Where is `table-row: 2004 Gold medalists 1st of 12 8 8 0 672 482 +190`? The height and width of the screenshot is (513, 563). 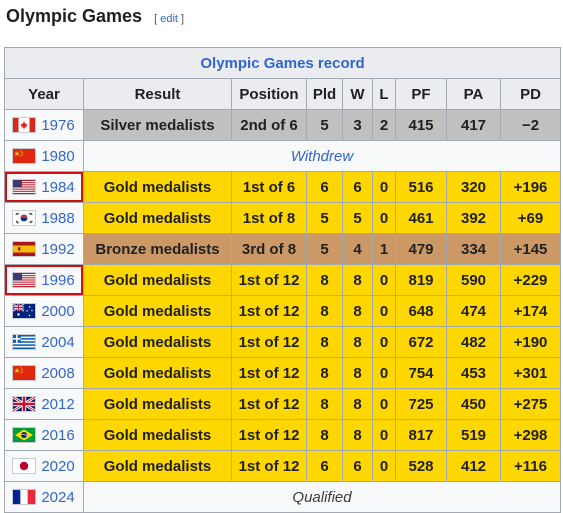 table-row: 2004 Gold medalists 1st of 12 8 8 0 672 482 +190 is located at coordinates (283, 342).